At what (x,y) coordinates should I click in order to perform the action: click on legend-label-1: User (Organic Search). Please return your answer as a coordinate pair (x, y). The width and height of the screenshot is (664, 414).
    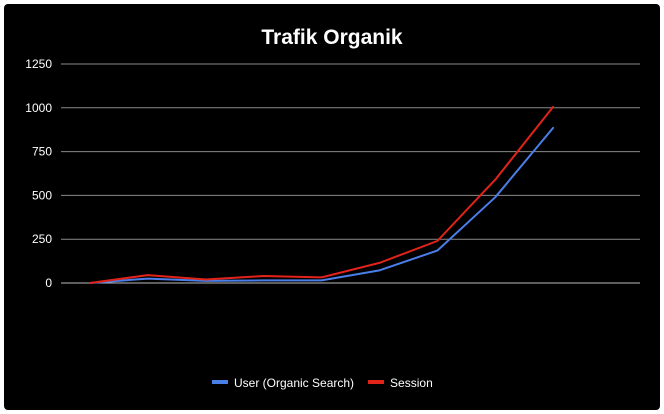
    Looking at the image, I should click on (294, 383).